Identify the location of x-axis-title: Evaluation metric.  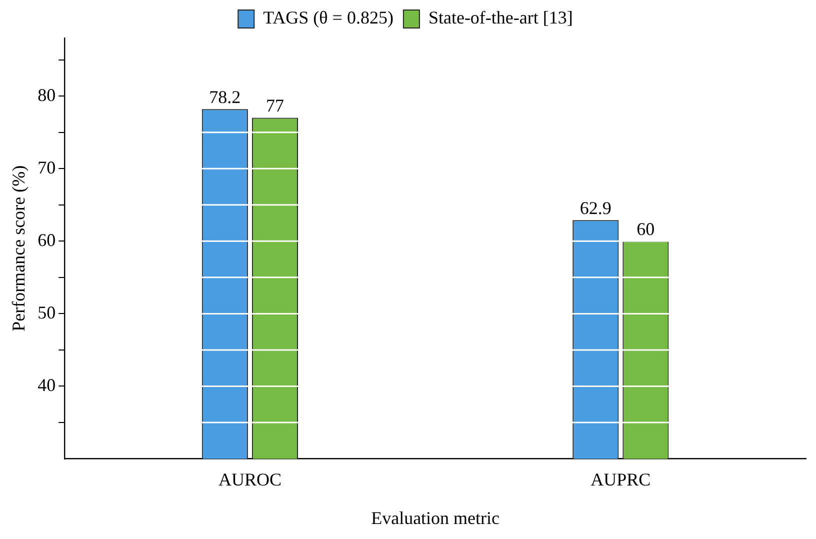
(435, 518).